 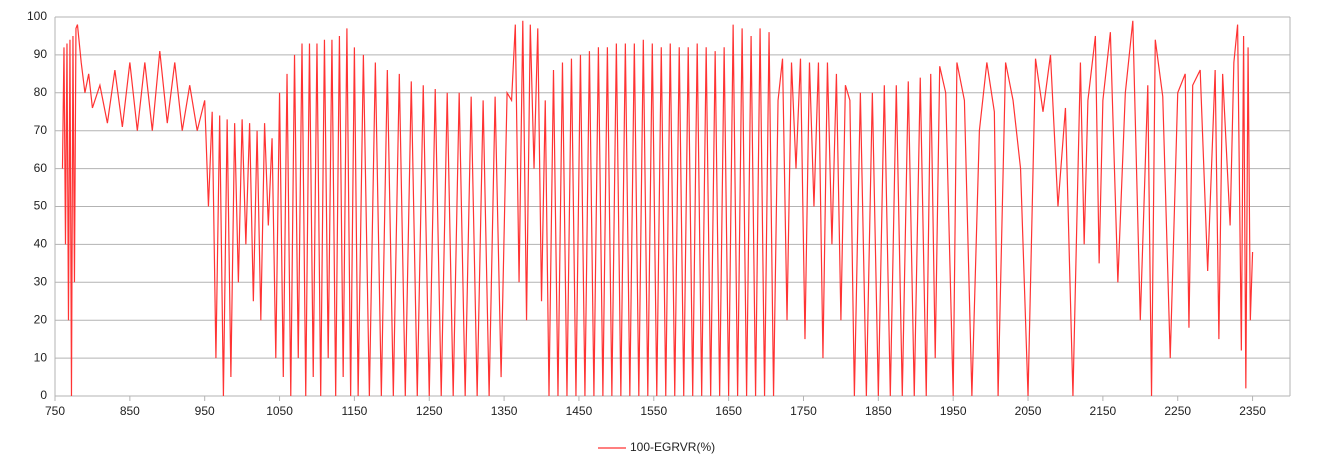 What do you see at coordinates (41, 54) in the screenshot?
I see `y-tick-label: 90` at bounding box center [41, 54].